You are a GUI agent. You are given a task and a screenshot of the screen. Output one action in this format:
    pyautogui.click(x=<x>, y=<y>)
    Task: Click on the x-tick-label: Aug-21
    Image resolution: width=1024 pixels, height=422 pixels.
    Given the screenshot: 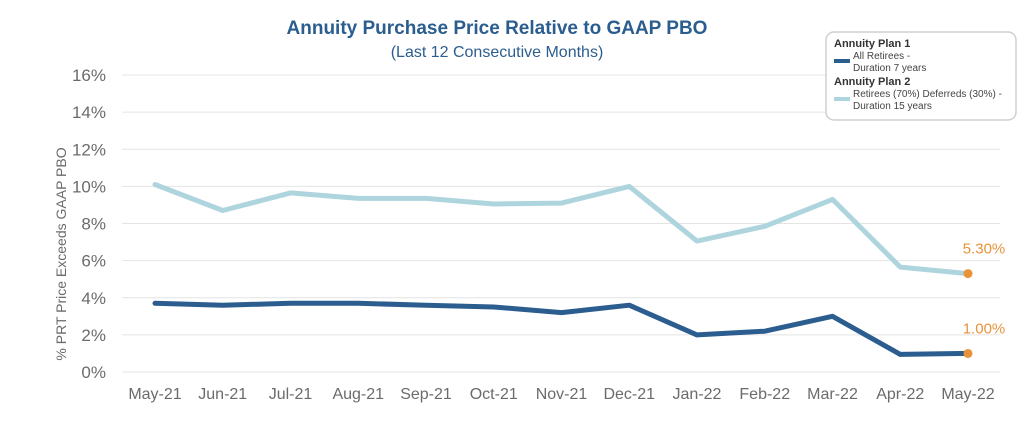 What is the action you would take?
    pyautogui.click(x=358, y=394)
    